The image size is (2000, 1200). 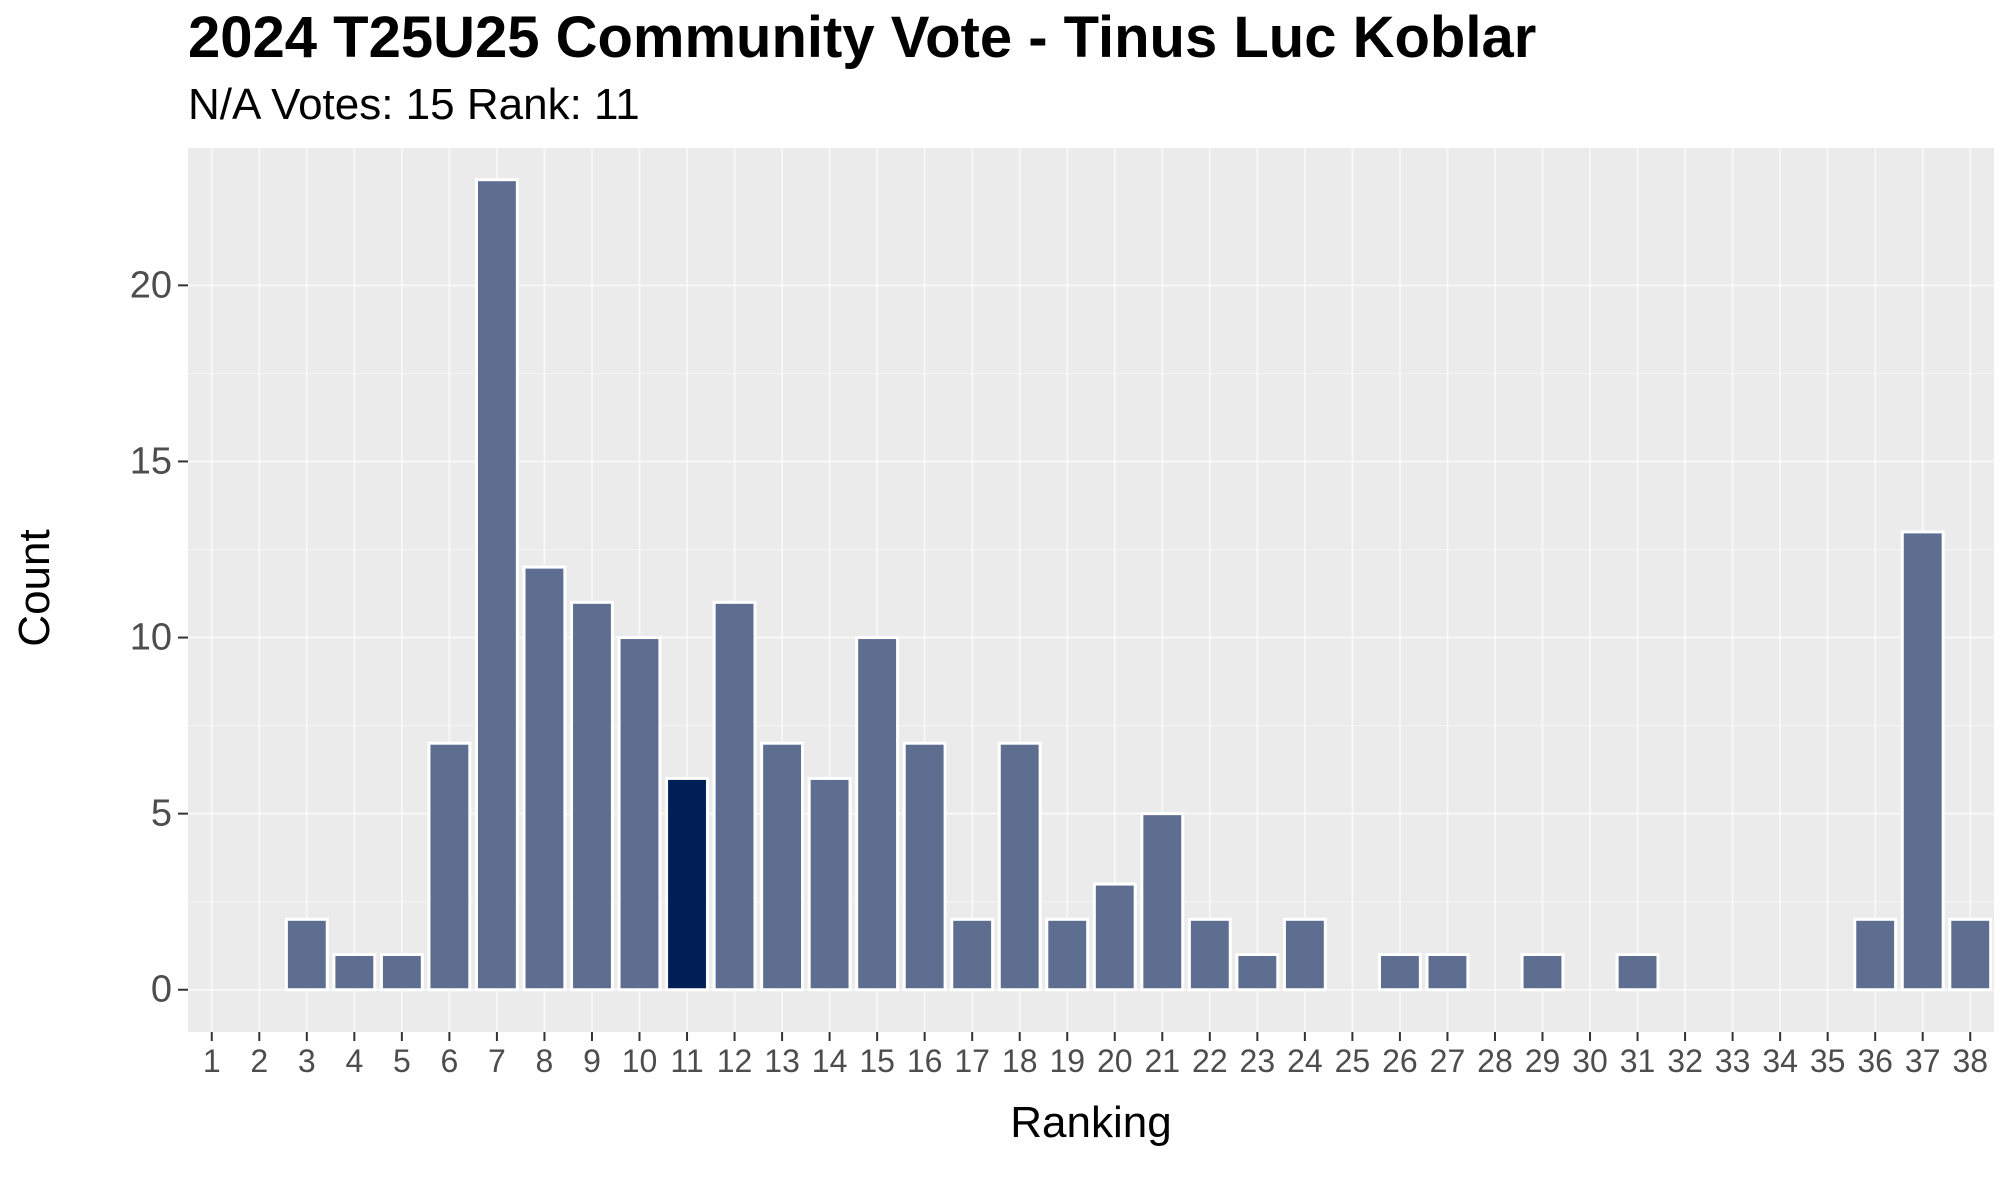 What do you see at coordinates (545, 1061) in the screenshot?
I see `x-tick-label: 8` at bounding box center [545, 1061].